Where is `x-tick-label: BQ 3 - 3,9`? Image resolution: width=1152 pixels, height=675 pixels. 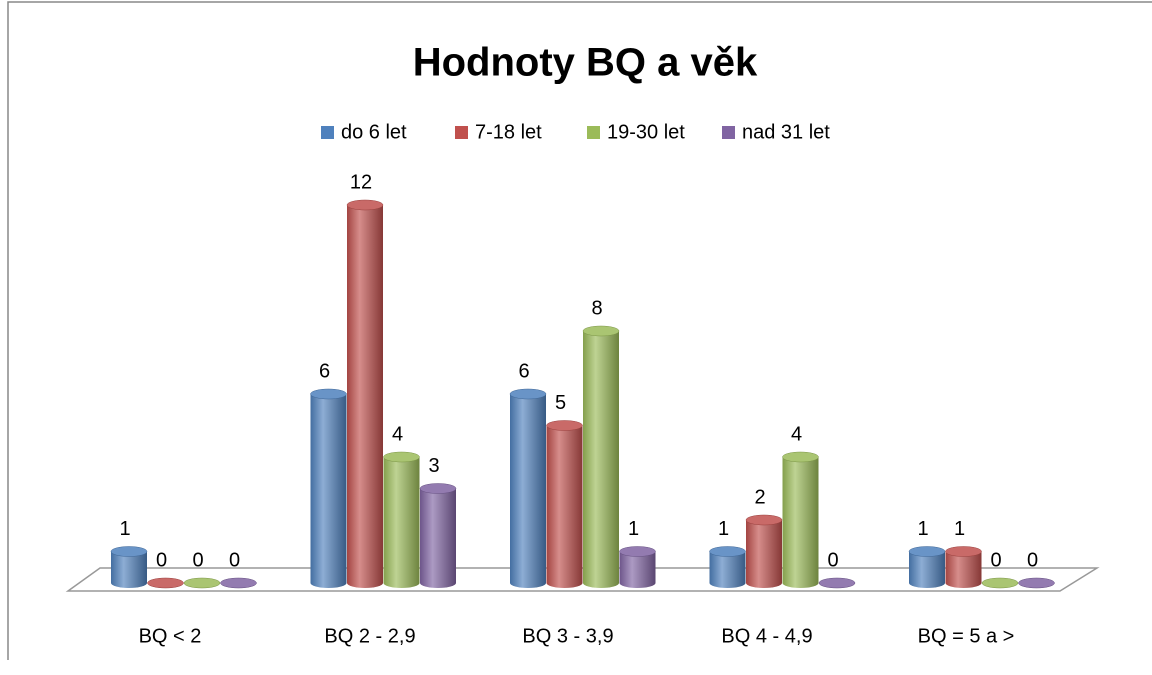
x-tick-label: BQ 3 - 3,9 is located at coordinates (567, 636).